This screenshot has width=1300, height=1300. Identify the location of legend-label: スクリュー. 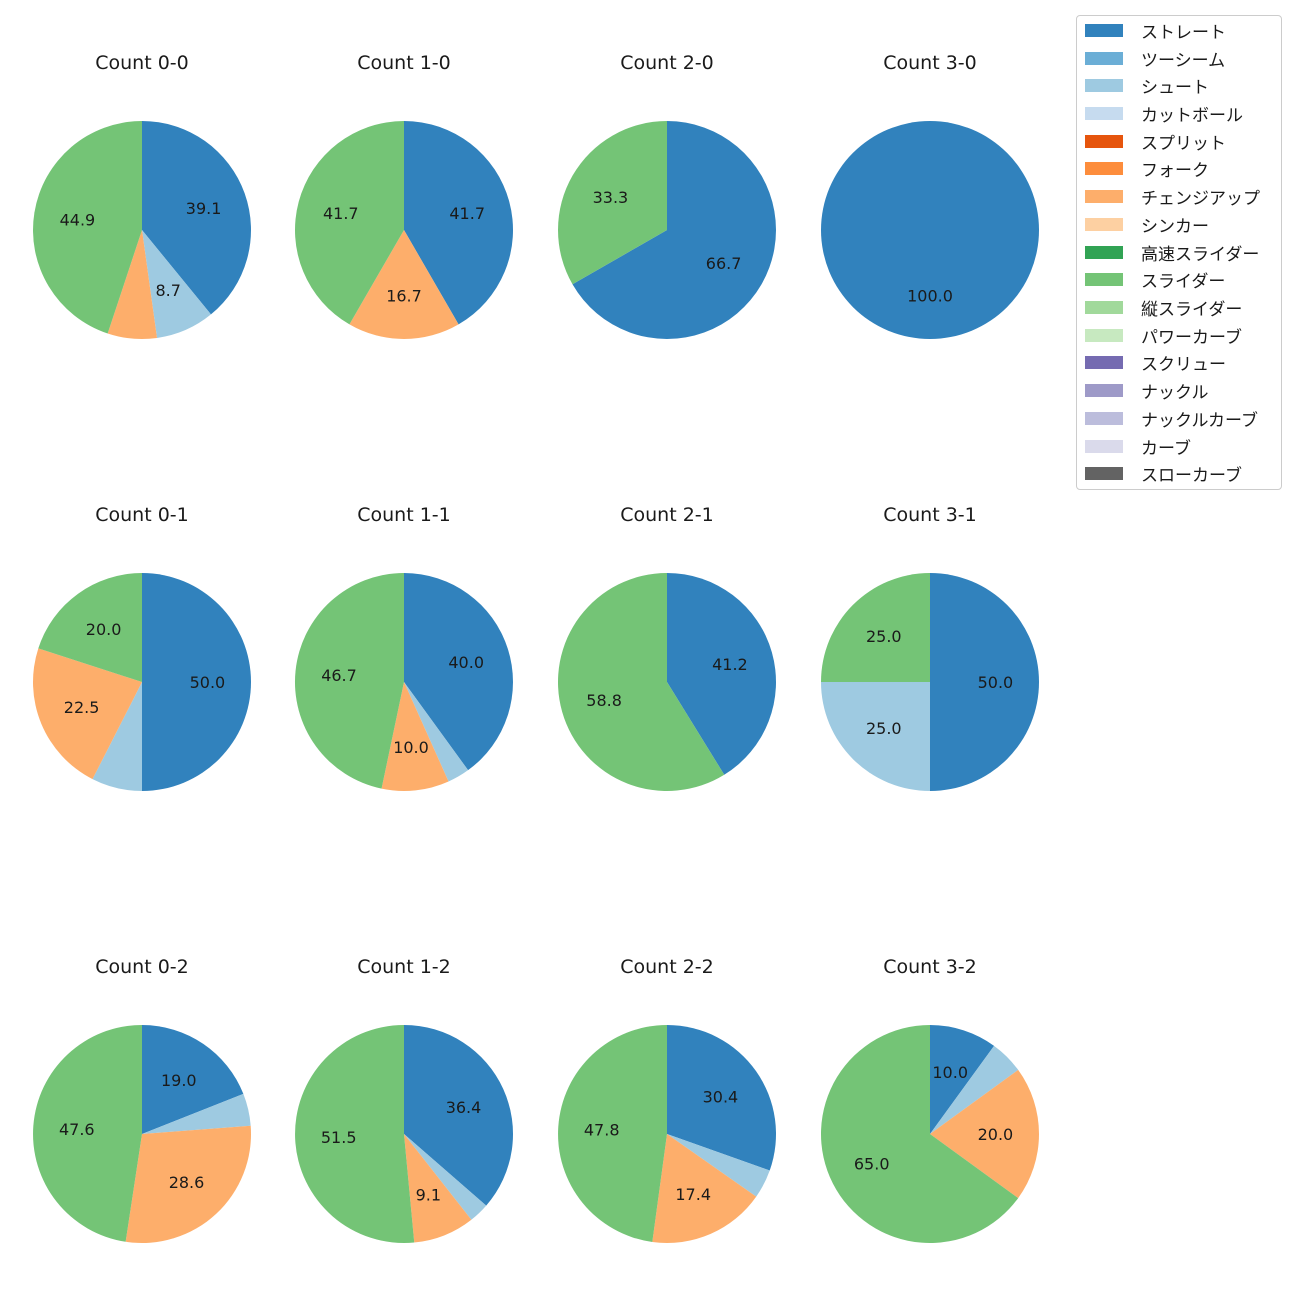
(1183, 364).